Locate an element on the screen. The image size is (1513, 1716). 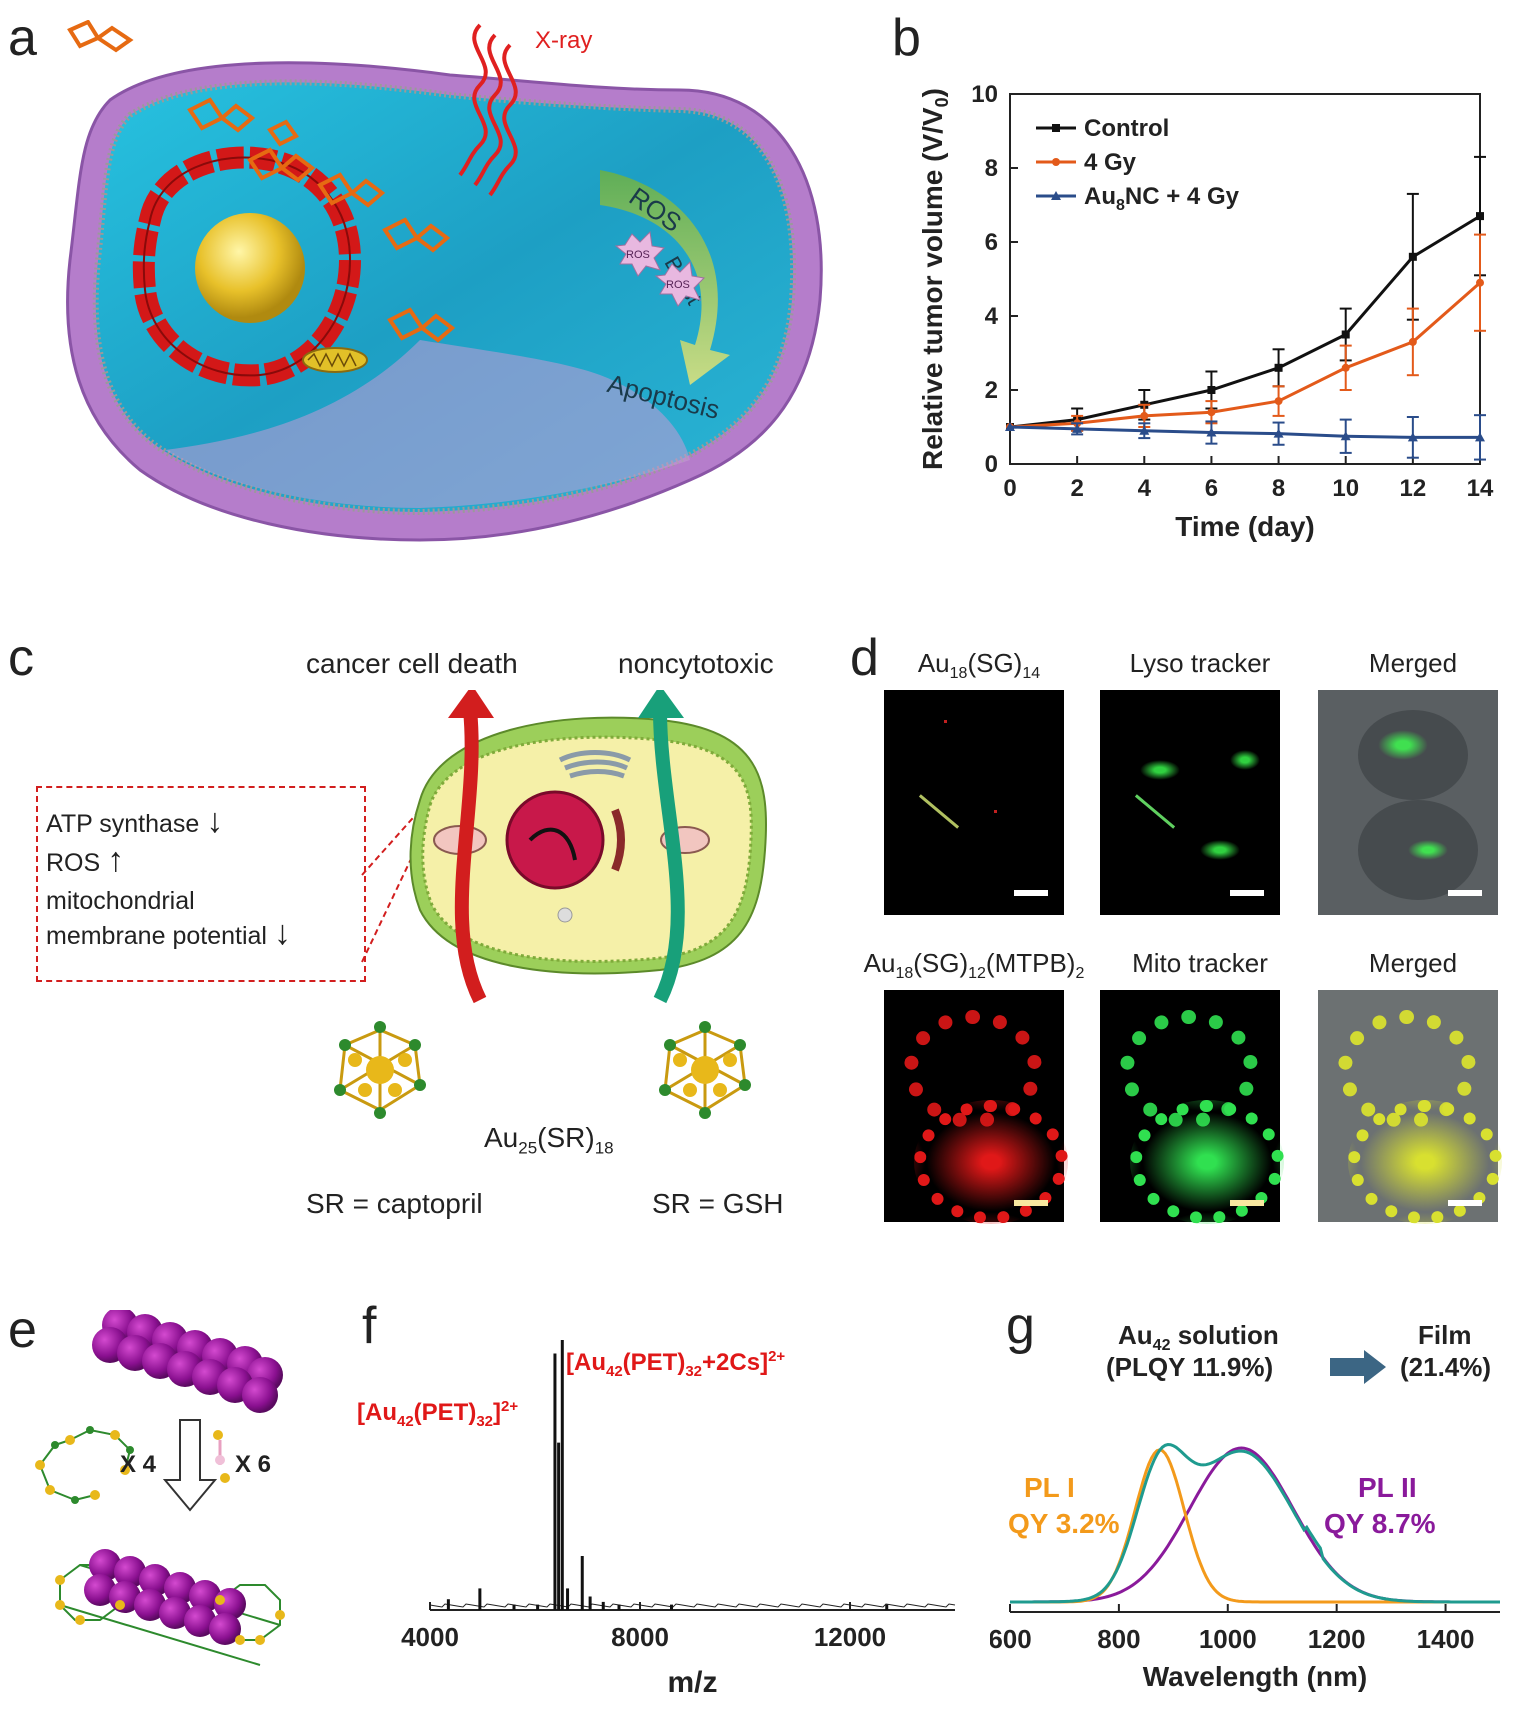
x-tick-label: 4000 is located at coordinates (430, 1637).